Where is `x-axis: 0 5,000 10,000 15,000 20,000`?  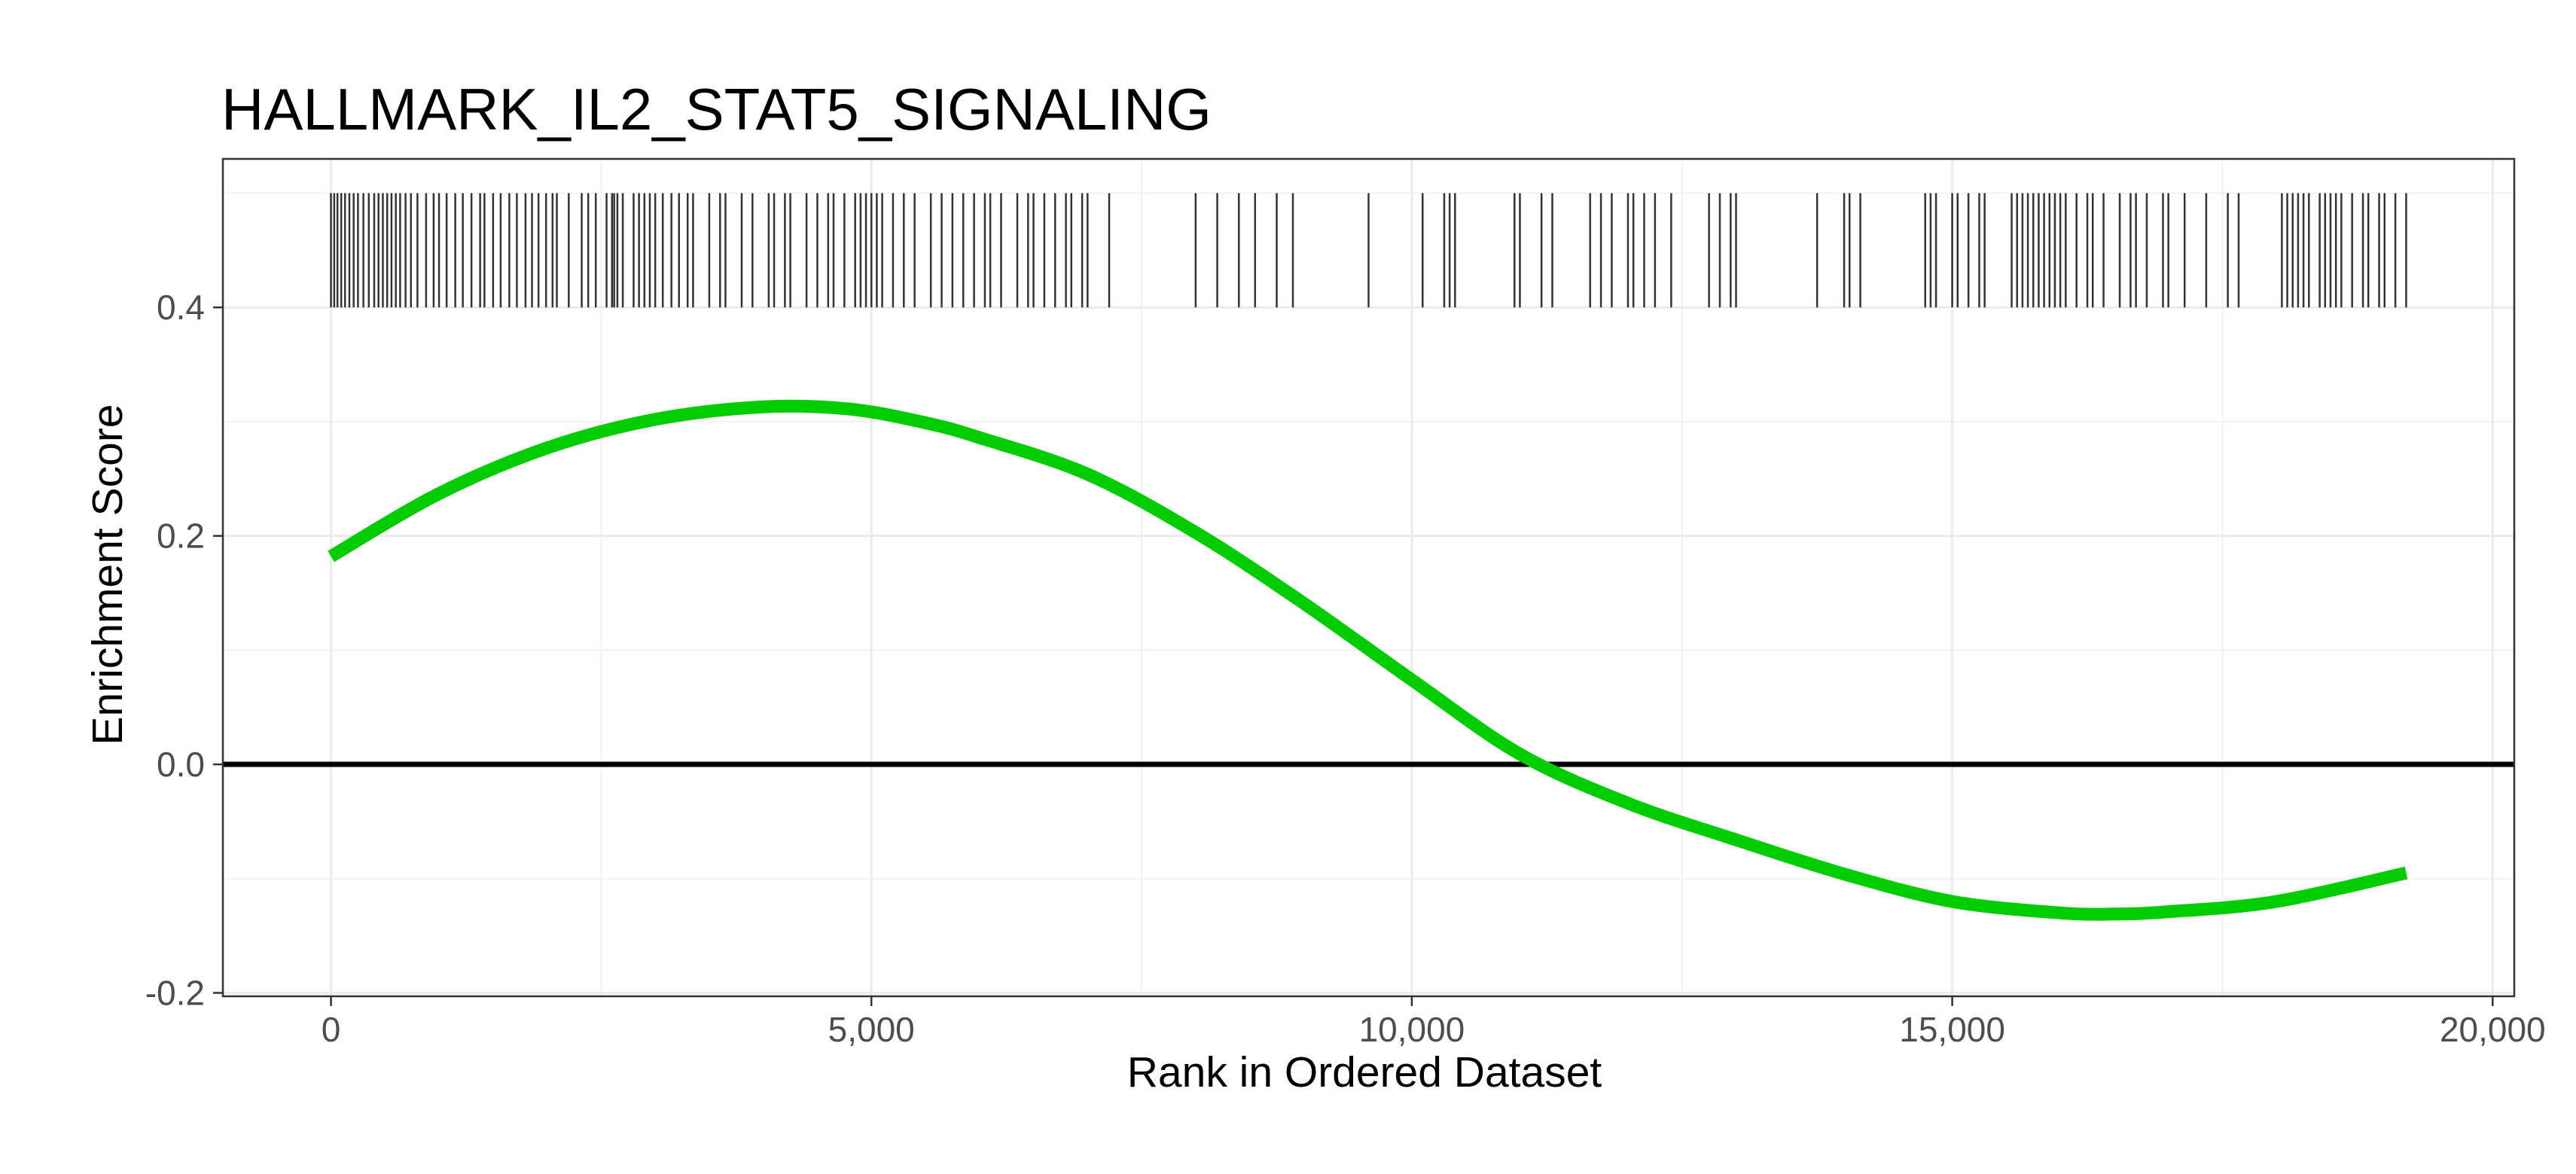
x-axis: 0 5,000 10,000 15,000 20,000 is located at coordinates (1434, 1022).